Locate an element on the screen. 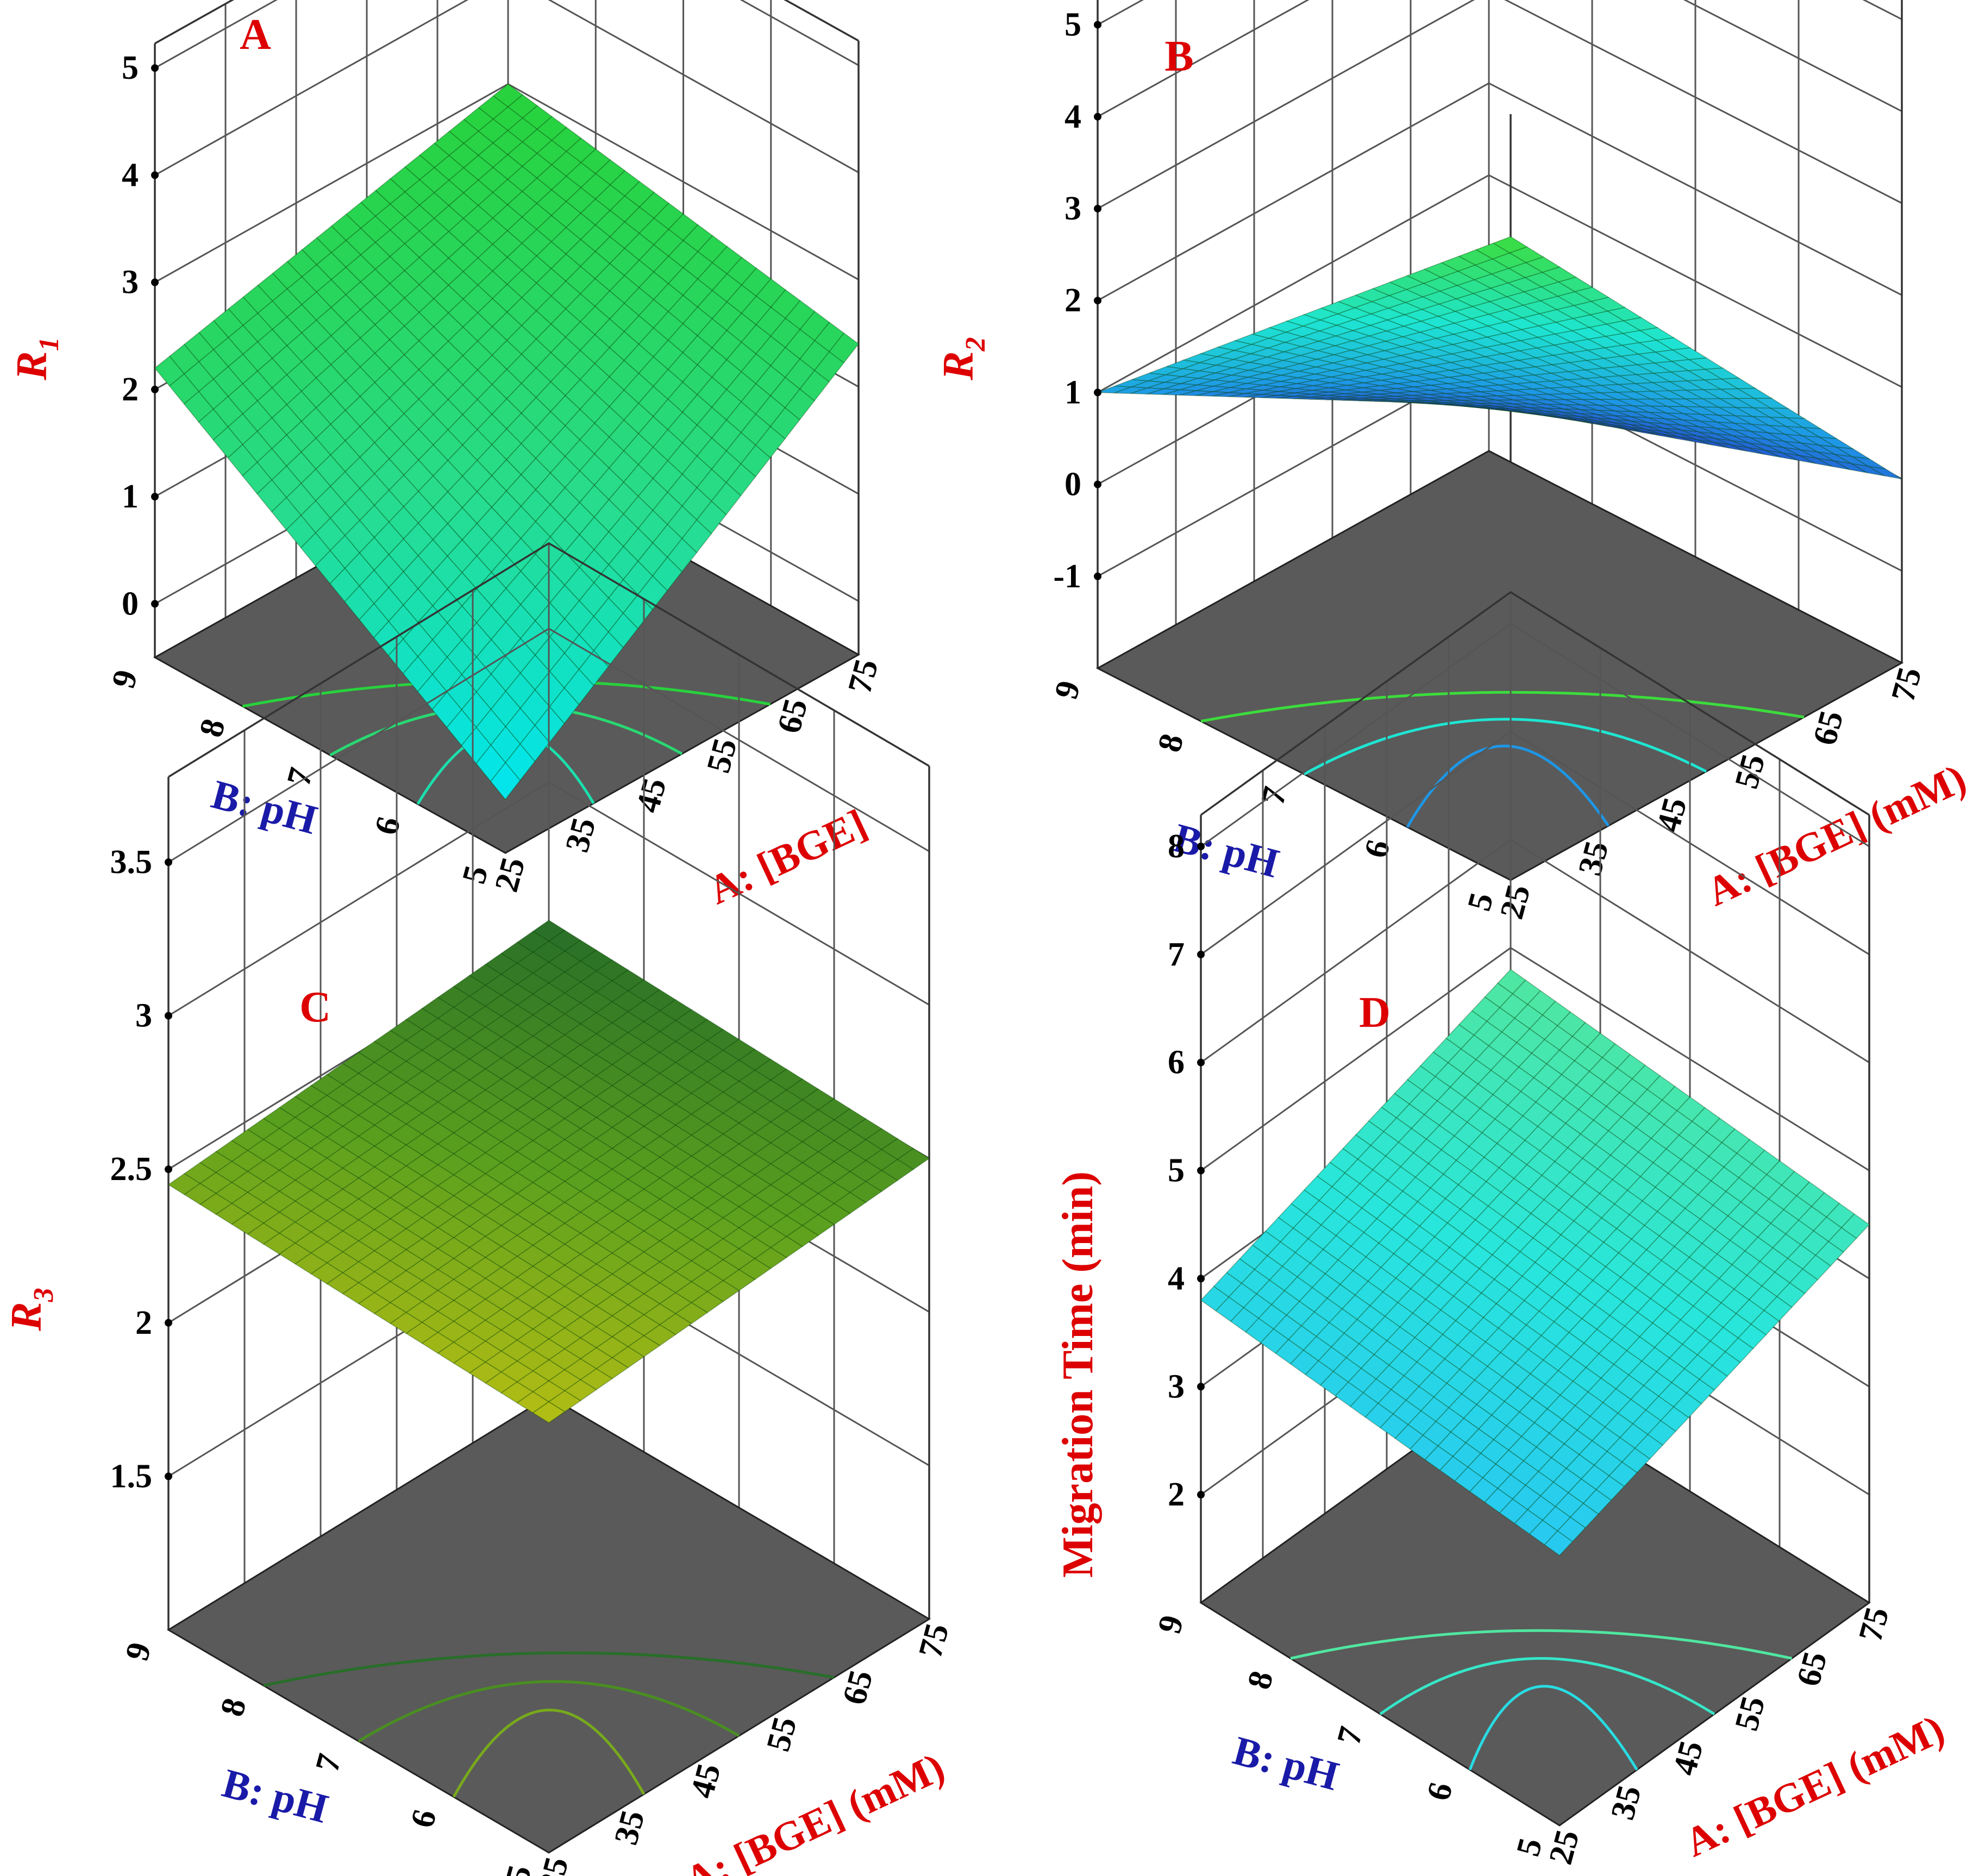 The width and height of the screenshot is (1985, 1876). x-tick-label: 55 is located at coordinates (782, 1734).